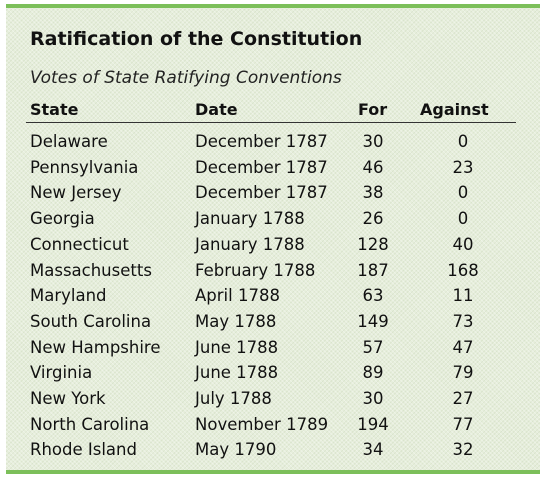 The height and width of the screenshot is (480, 546). What do you see at coordinates (373, 424) in the screenshot?
I see `votes-for: 194` at bounding box center [373, 424].